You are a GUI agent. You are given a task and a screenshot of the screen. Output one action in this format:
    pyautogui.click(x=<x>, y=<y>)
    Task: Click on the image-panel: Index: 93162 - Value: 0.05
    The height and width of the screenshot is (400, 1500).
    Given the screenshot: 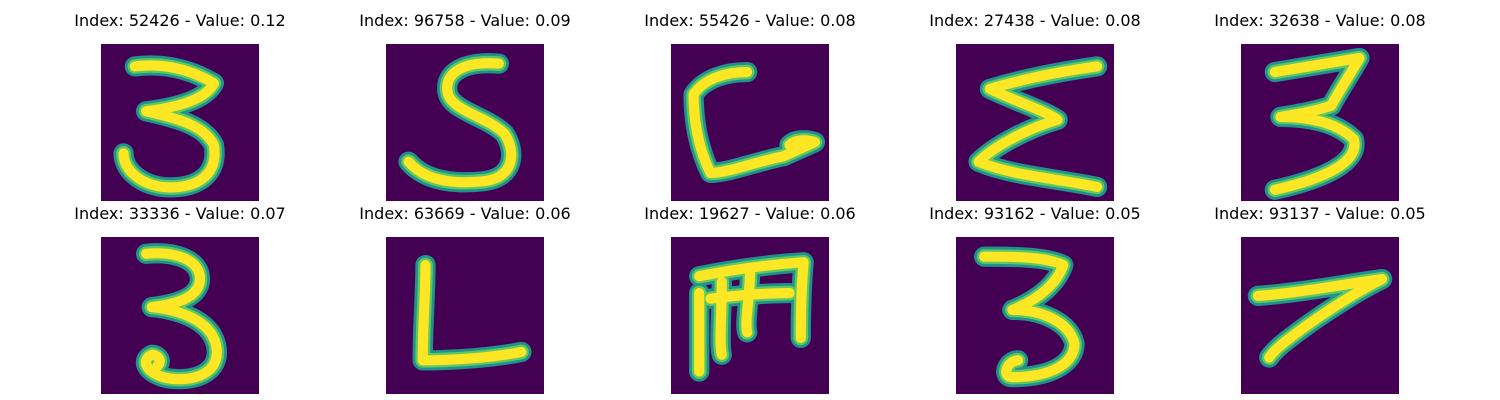 What is the action you would take?
    pyautogui.click(x=1035, y=298)
    